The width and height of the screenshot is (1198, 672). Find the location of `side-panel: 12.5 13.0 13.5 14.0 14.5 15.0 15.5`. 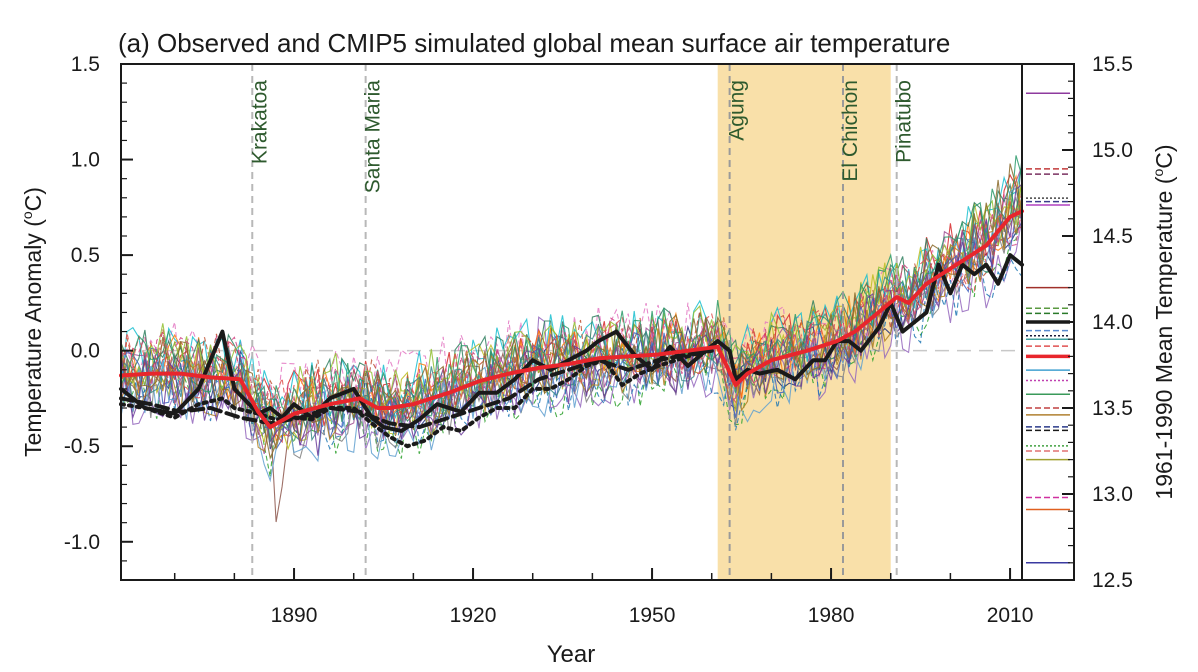

side-panel: 12.5 13.0 13.5 14.0 14.5 15.0 15.5 is located at coordinates (1077, 322).